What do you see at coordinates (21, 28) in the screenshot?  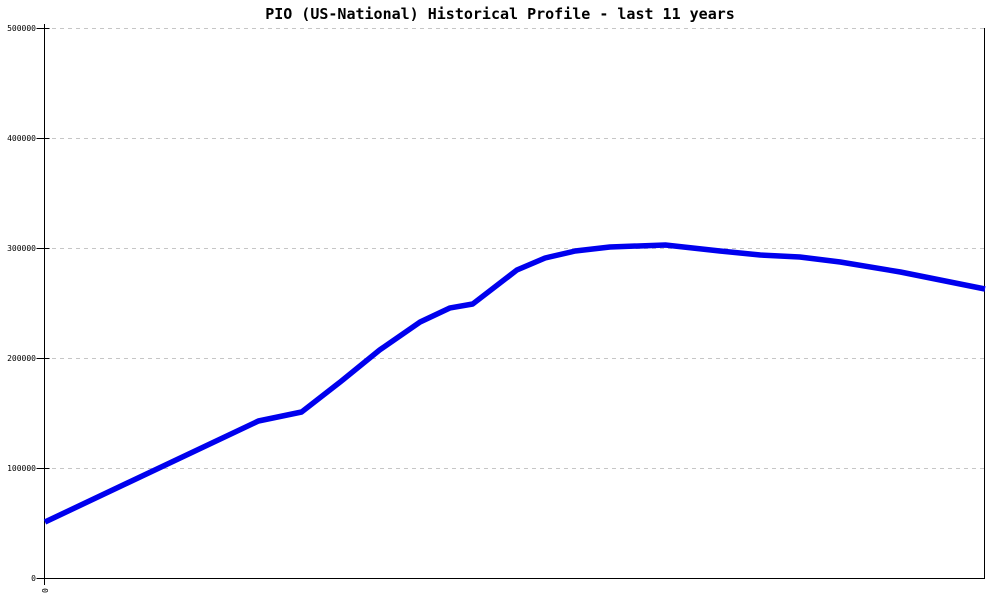 I see `y-tick-label-500000: 500000` at bounding box center [21, 28].